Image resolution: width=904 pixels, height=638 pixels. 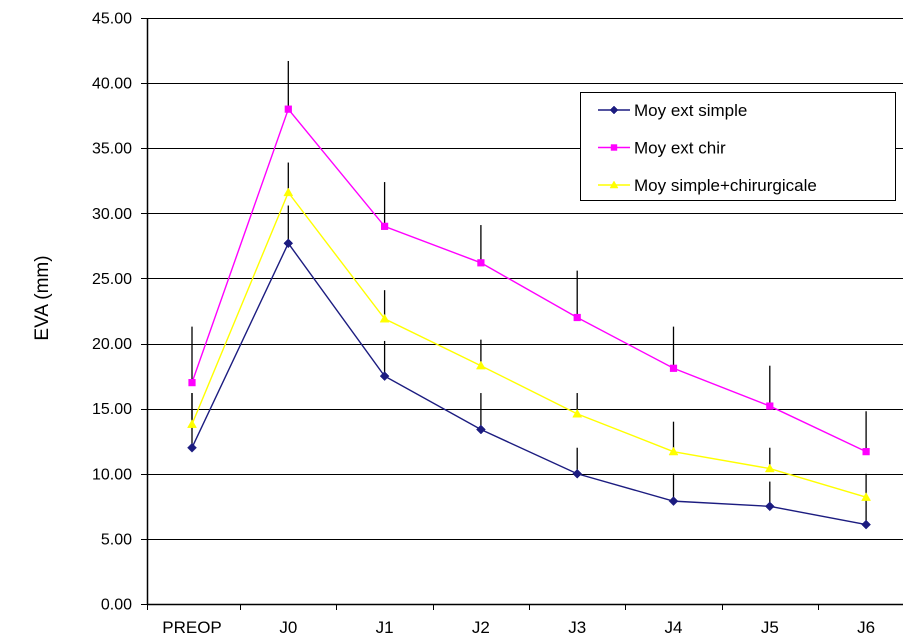 I want to click on y-tick-label: 0.00, so click(x=116, y=605).